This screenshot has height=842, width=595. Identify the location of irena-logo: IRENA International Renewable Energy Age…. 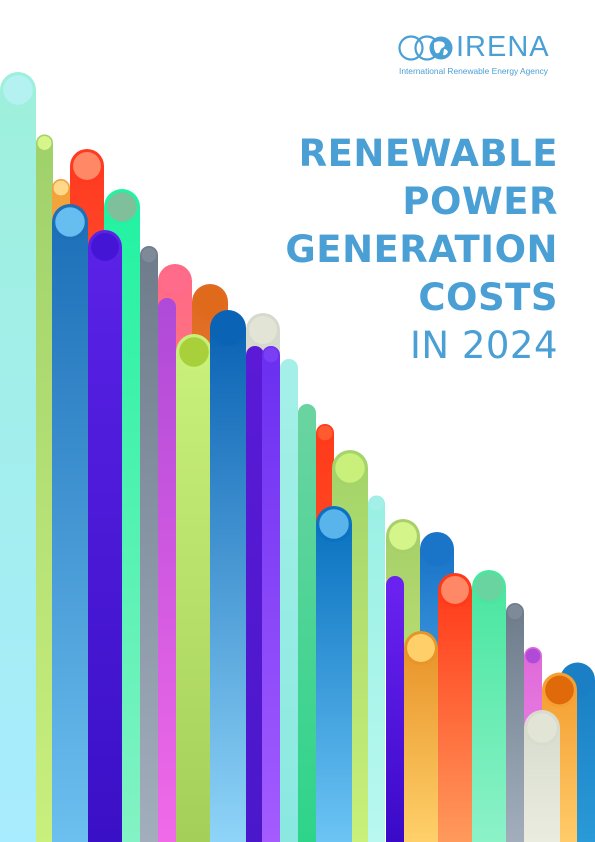
(480, 54).